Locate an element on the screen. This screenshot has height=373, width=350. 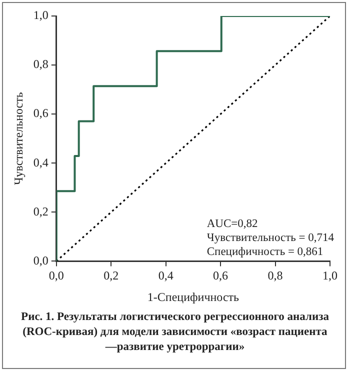
y-tick-label: 0,4 is located at coordinates (40, 162).